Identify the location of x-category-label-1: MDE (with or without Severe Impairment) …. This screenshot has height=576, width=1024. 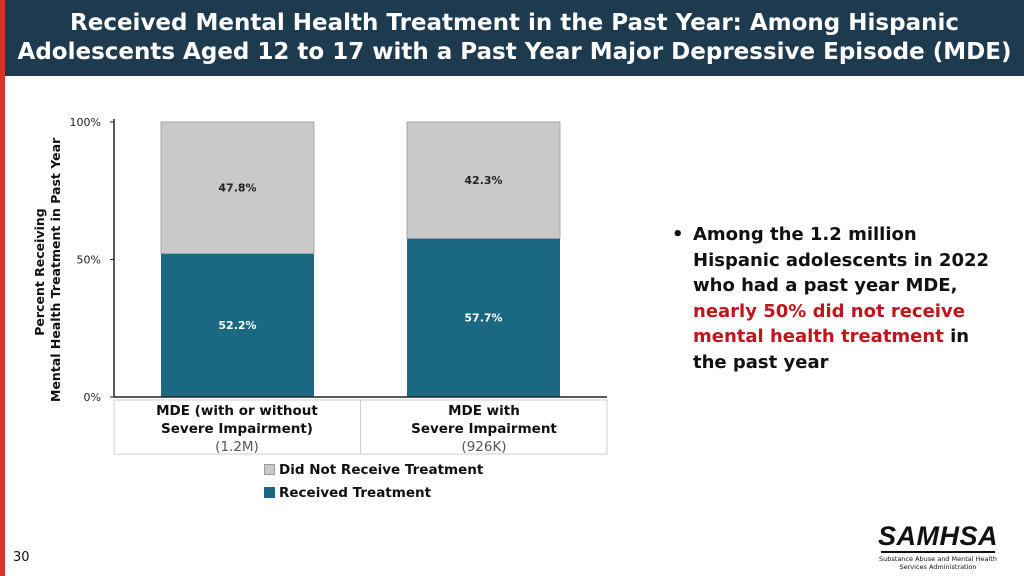
(237, 429).